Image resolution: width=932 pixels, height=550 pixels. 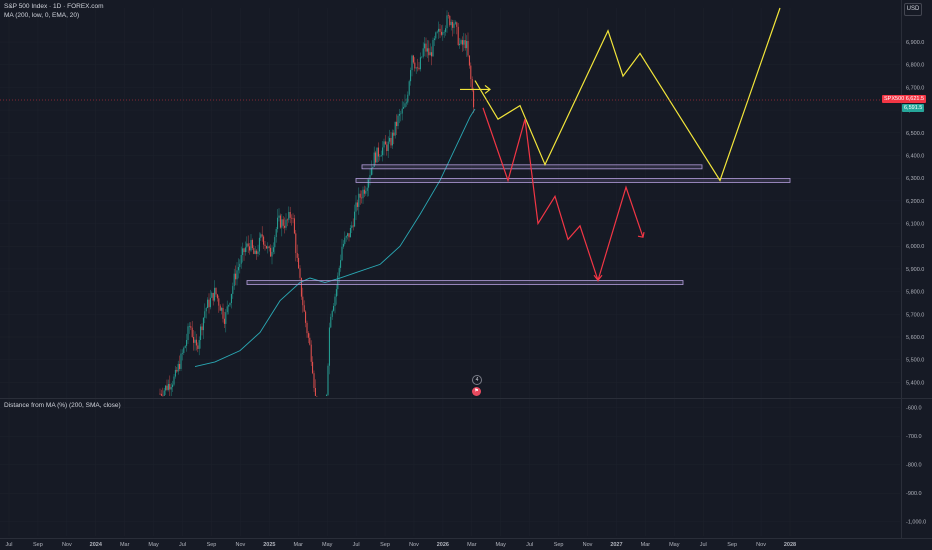 What do you see at coordinates (54, 6) in the screenshot?
I see `symbol-legend: S&P 500 Index · 1D · FOREX.com` at bounding box center [54, 6].